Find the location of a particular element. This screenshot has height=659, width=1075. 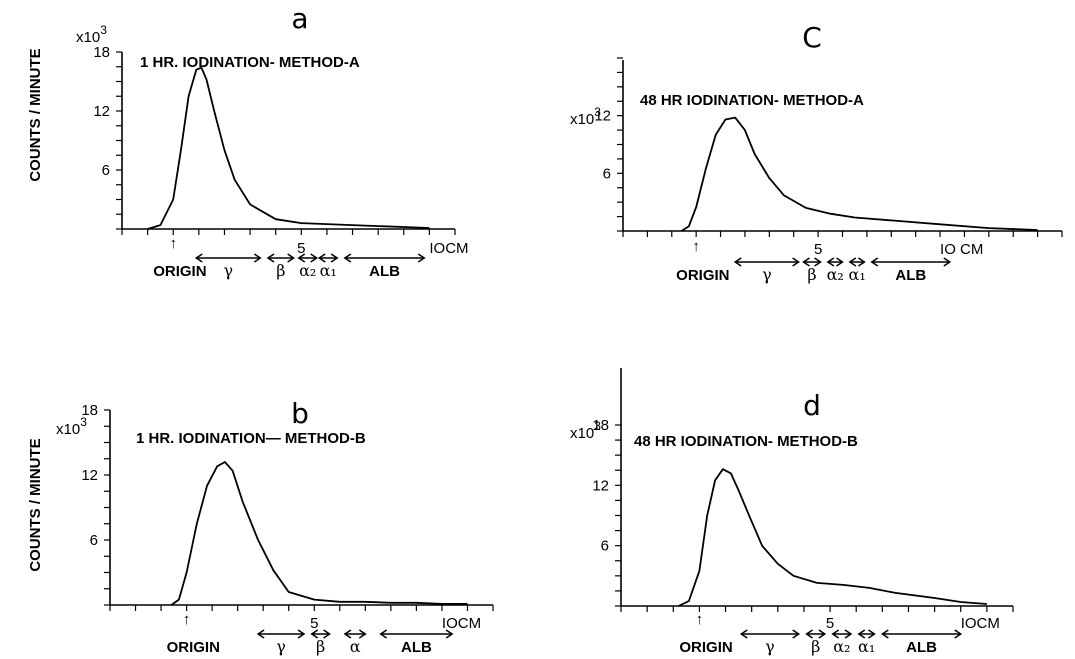

panel-title: 1 HR. IODINATION- METHOD-A is located at coordinates (250, 62).